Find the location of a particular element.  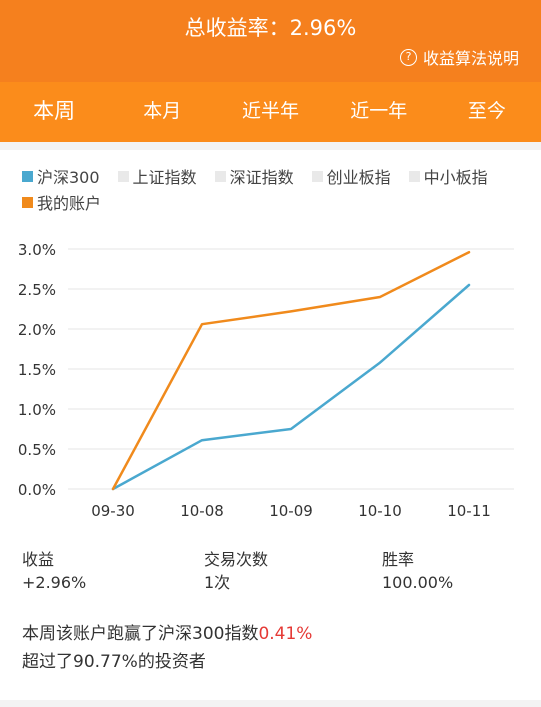

x-tick-label: 10-09 is located at coordinates (291, 511).